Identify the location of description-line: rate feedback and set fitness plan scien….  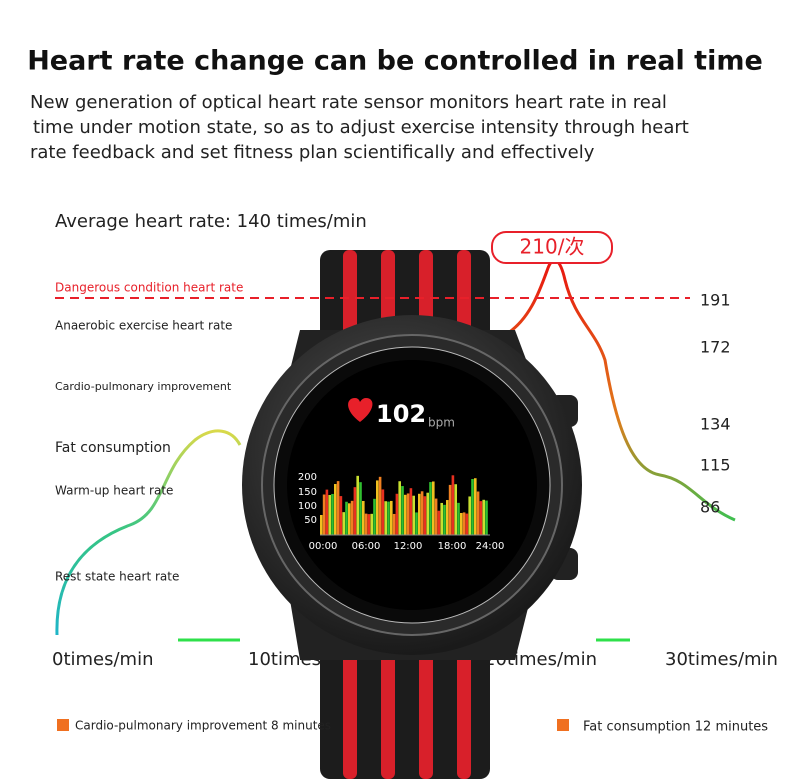
(312, 152).